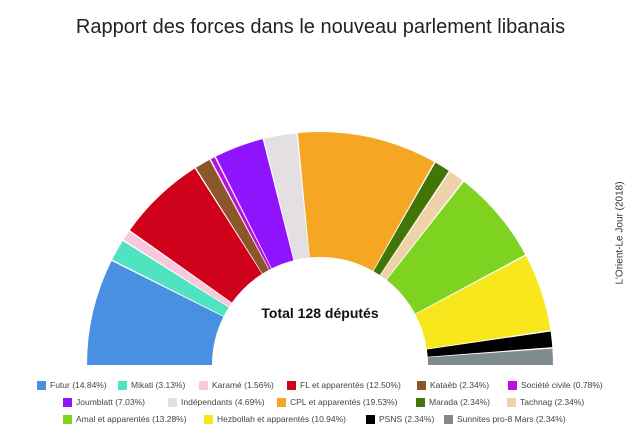 The width and height of the screenshot is (641, 441). I want to click on legend-item: CPL et apparentés (19.53%), so click(337, 402).